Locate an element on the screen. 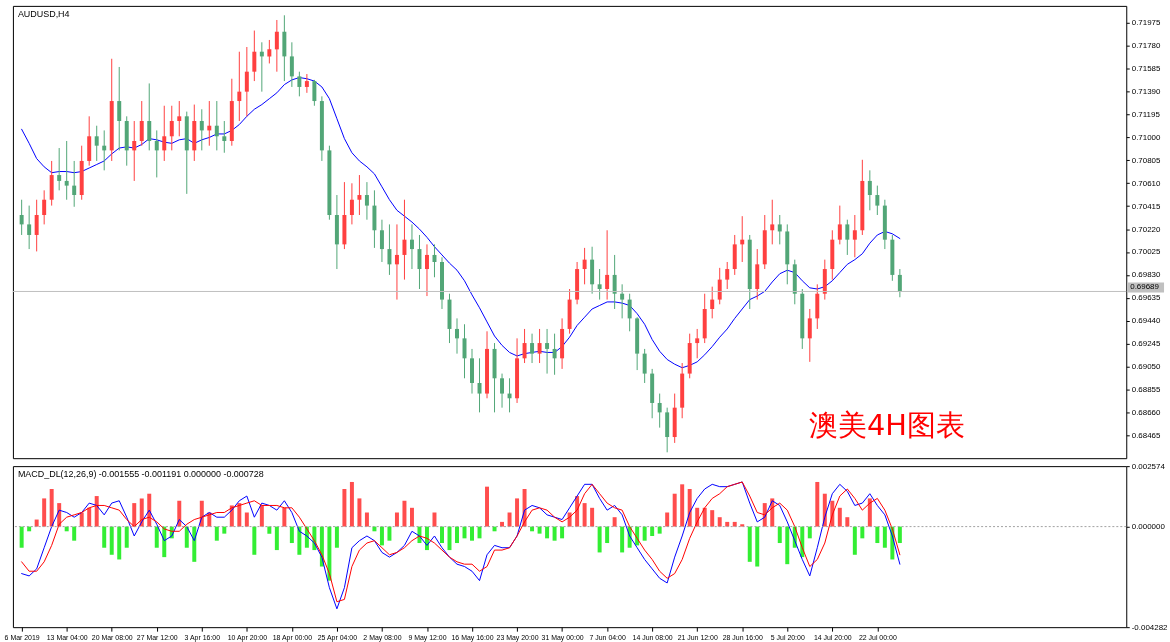 The width and height of the screenshot is (1170, 642). y-tick-label: 0.71780 is located at coordinates (1146, 46).